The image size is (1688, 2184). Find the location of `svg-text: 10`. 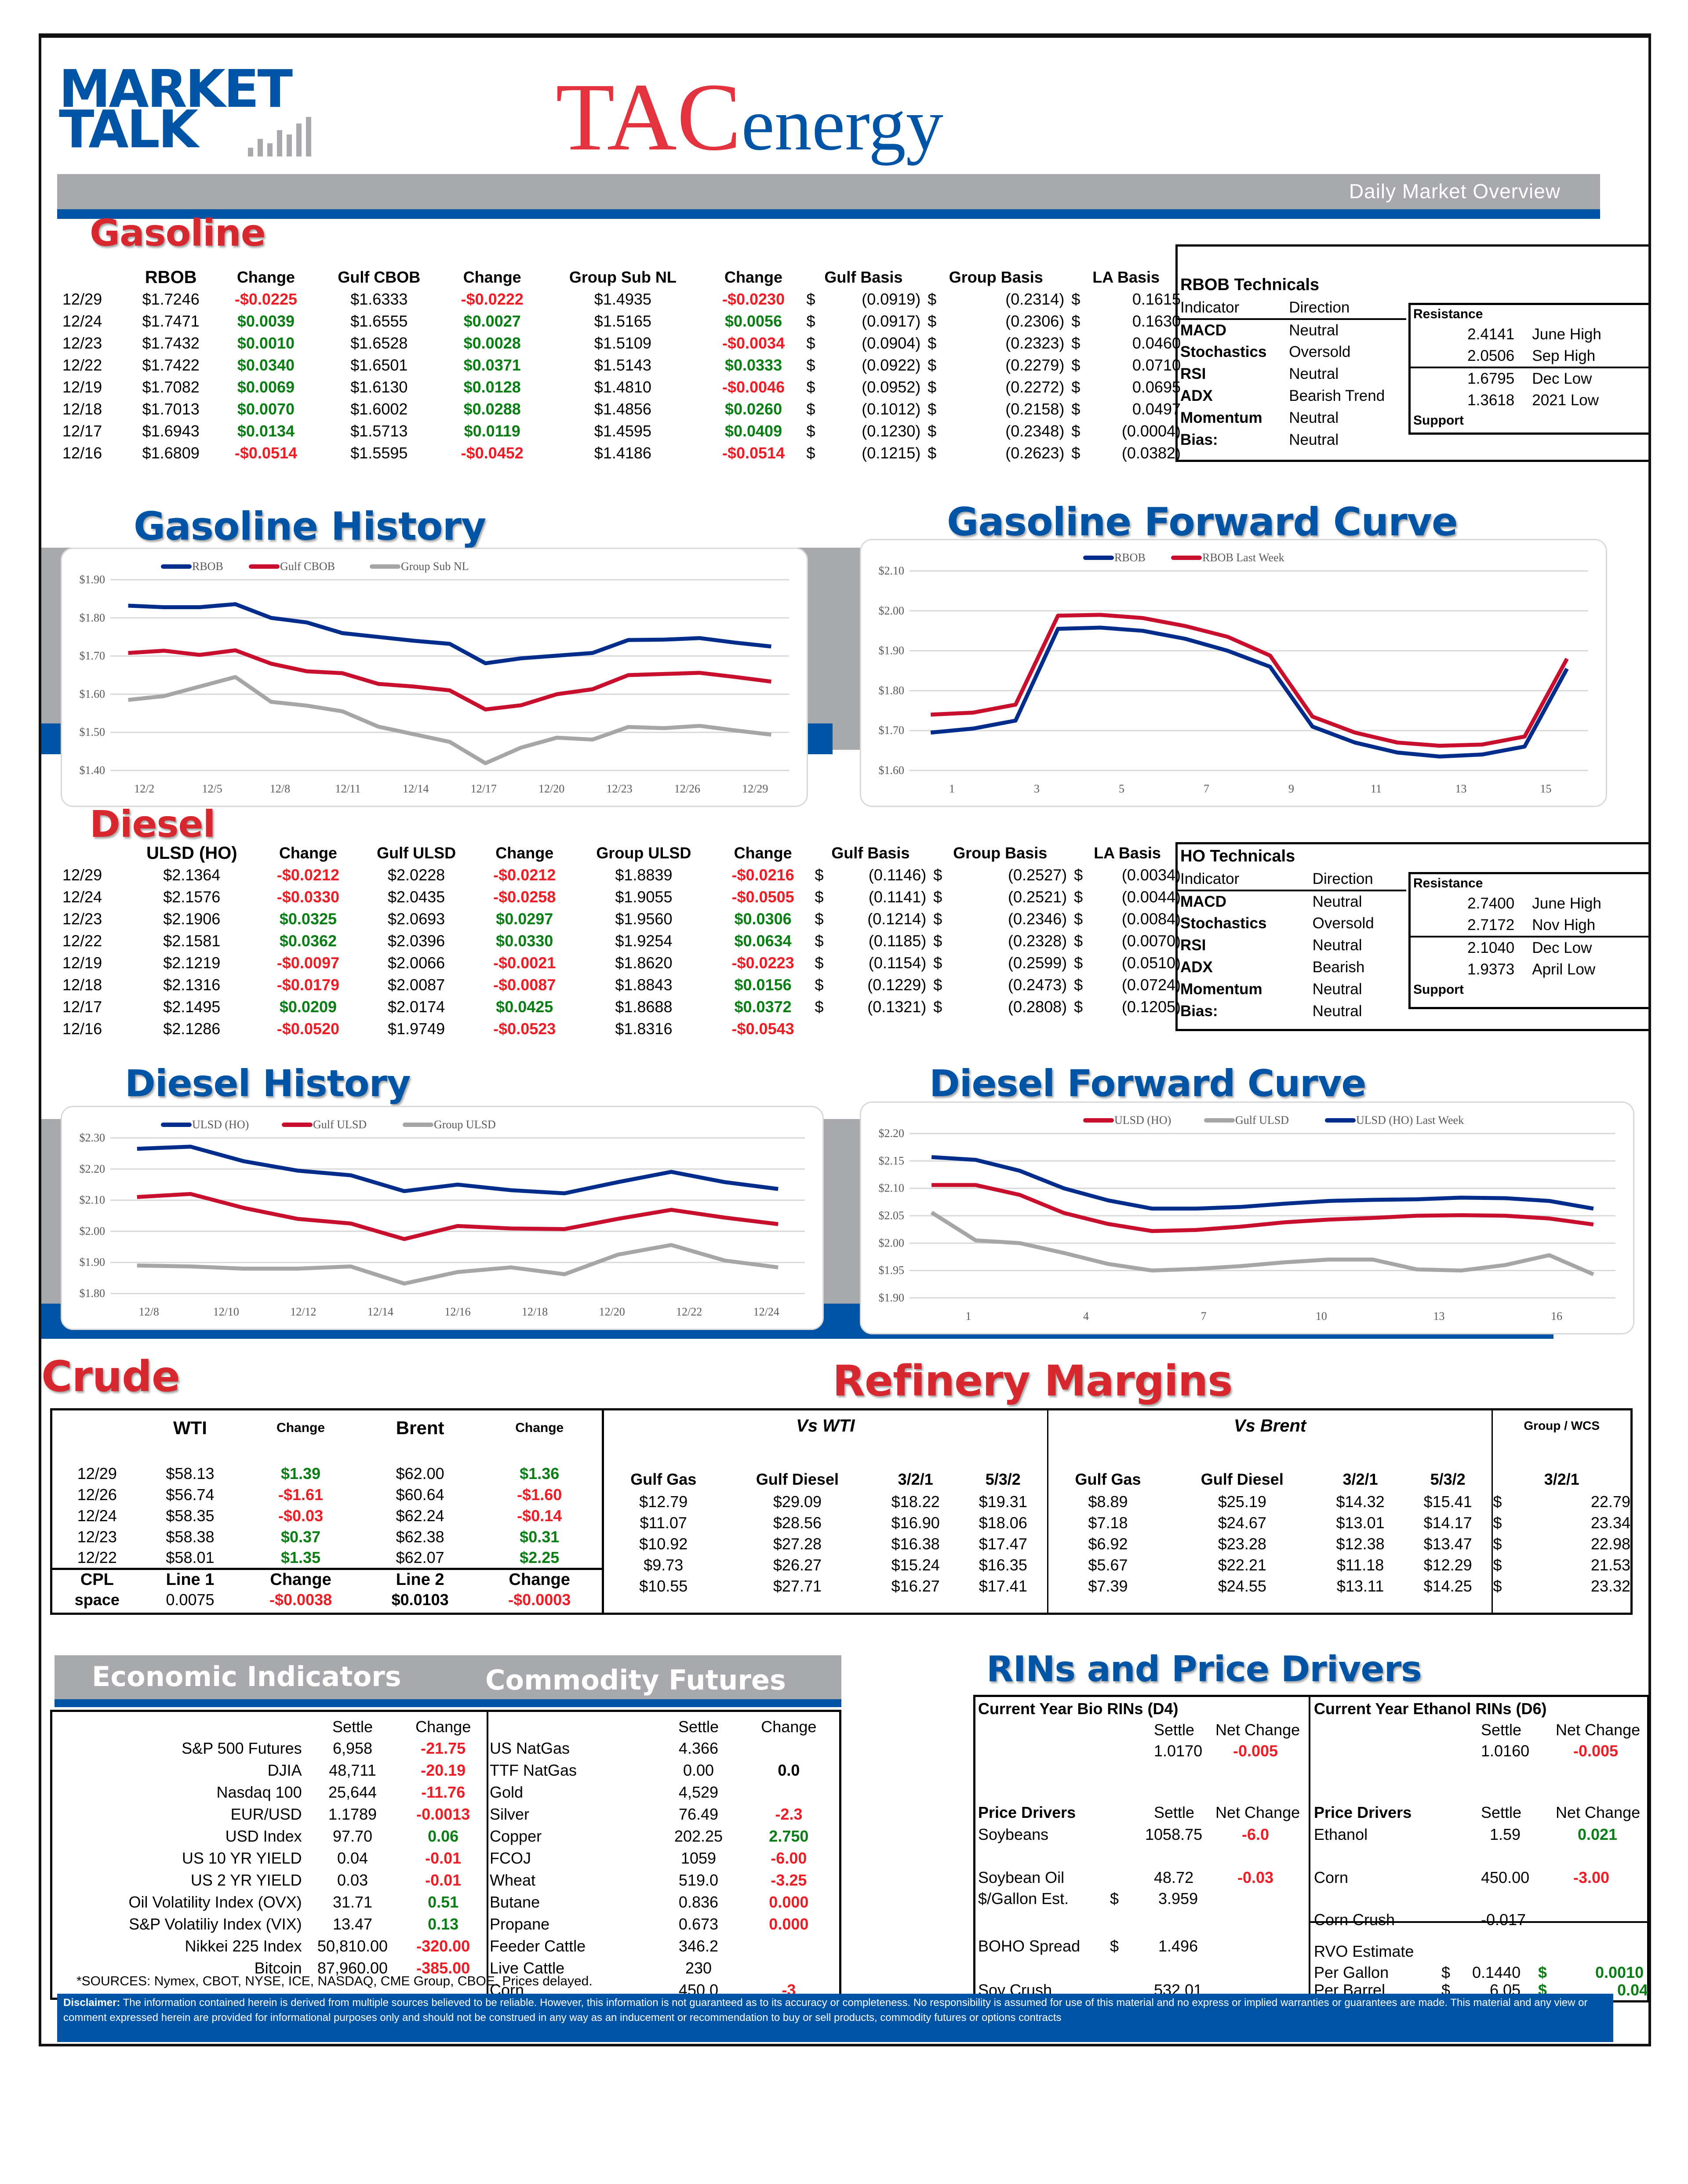

svg-text: 10 is located at coordinates (1321, 1316).